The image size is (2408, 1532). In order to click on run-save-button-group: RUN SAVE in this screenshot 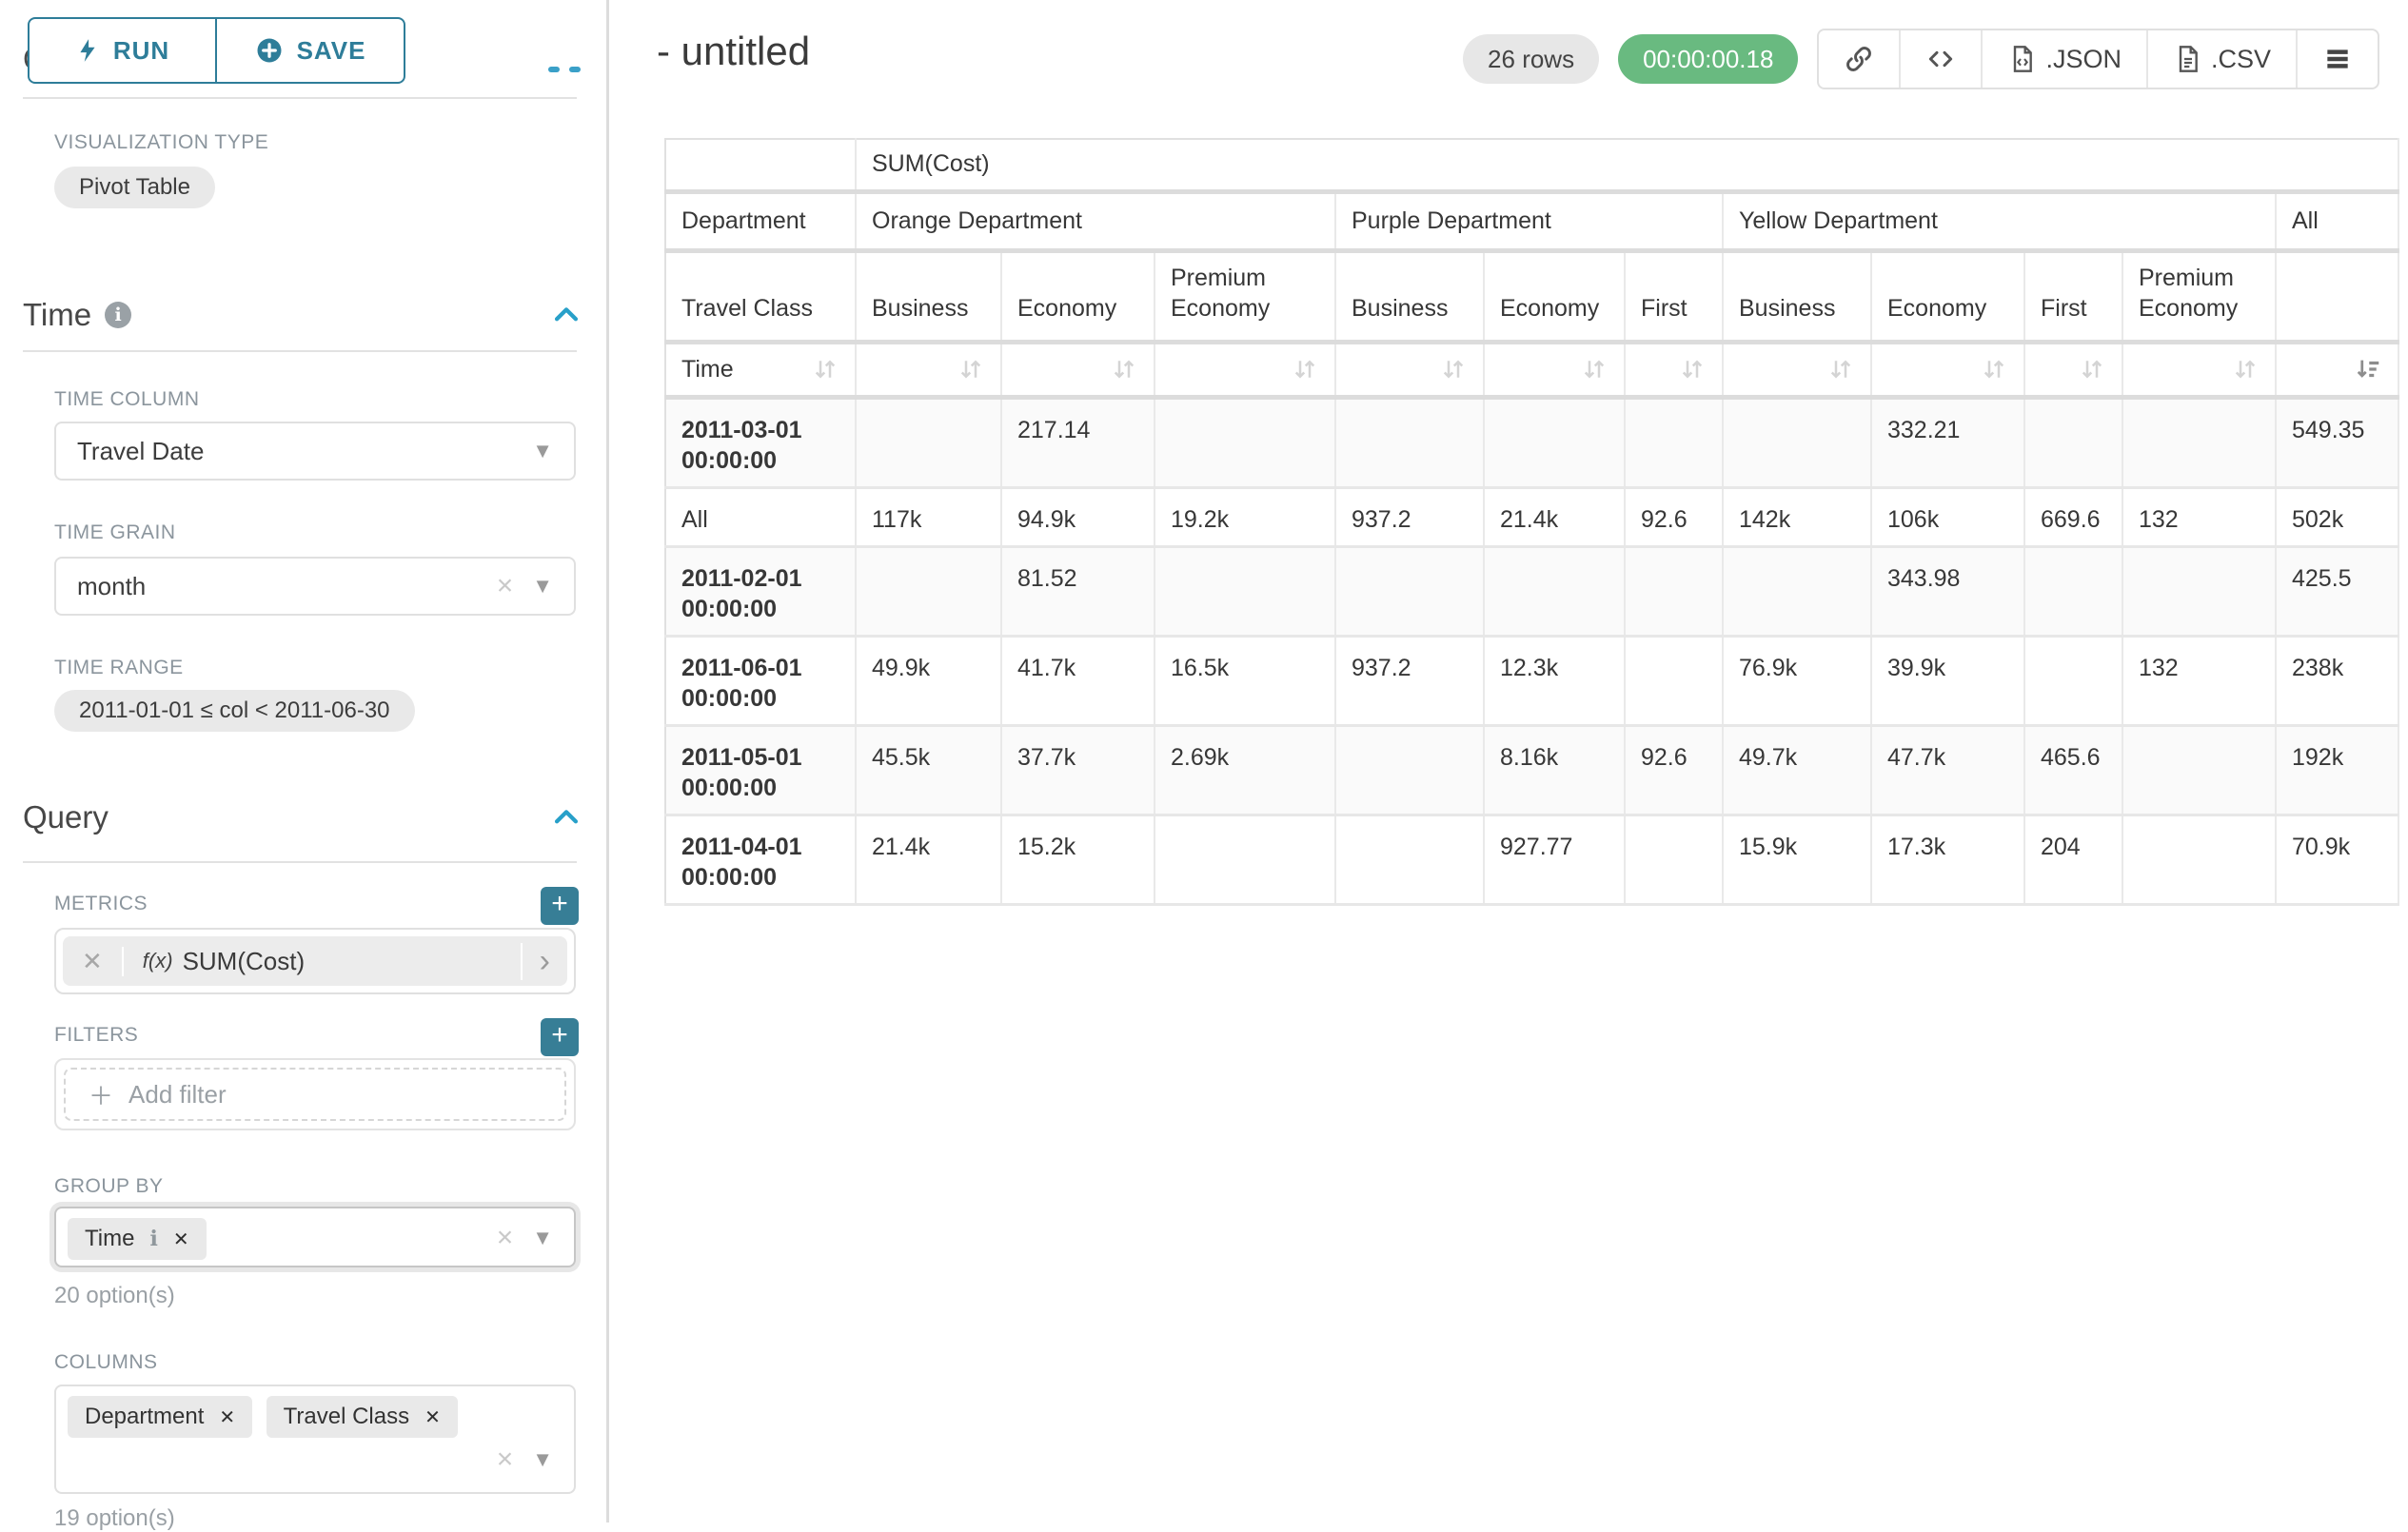, I will do `click(216, 50)`.